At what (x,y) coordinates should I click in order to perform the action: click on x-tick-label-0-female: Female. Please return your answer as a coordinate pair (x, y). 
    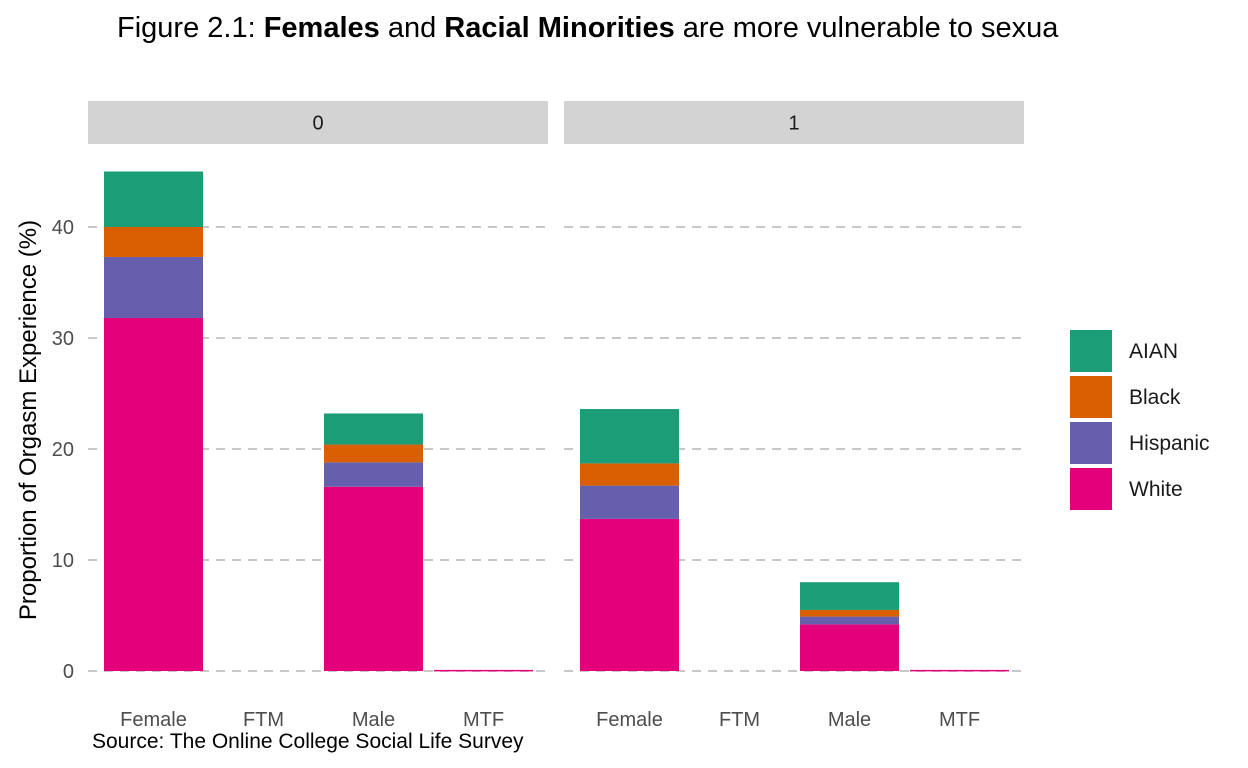
    Looking at the image, I should click on (153, 720).